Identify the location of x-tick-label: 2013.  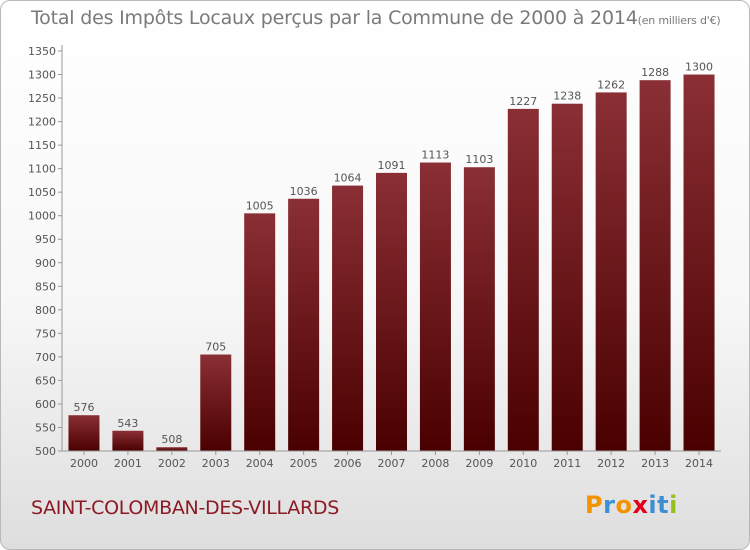
(655, 463).